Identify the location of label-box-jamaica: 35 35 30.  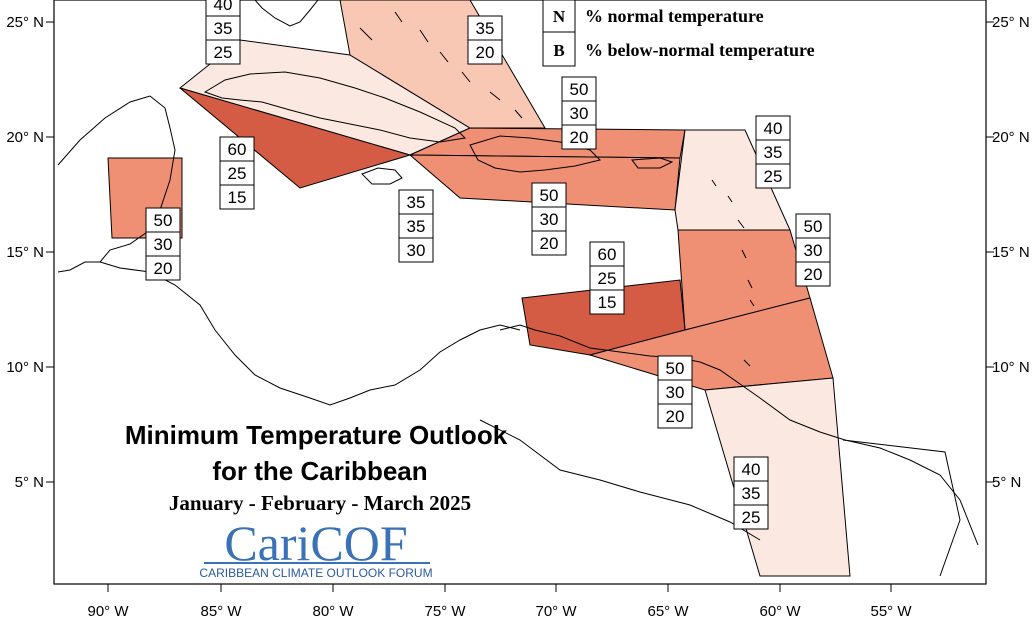
(416, 226).